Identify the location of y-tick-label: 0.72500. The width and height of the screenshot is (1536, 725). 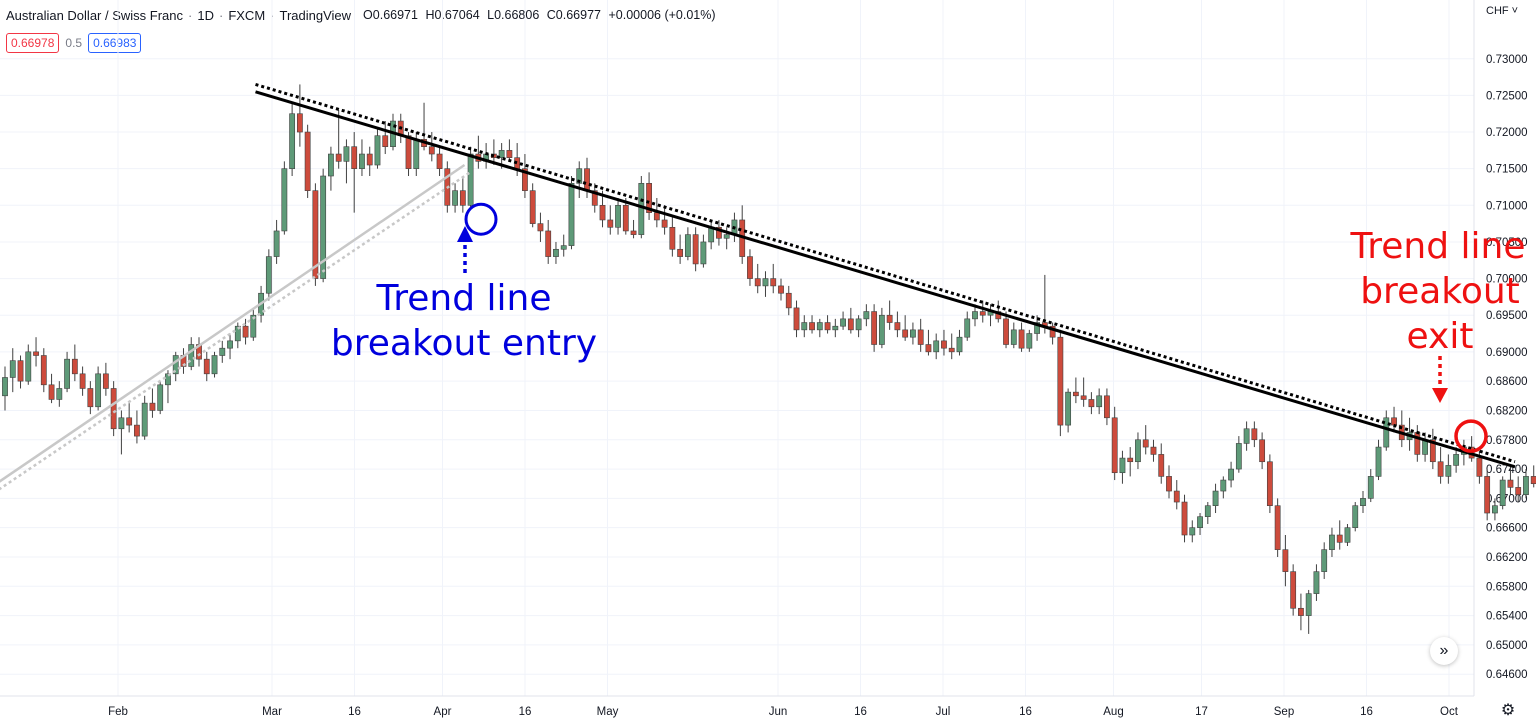
(1507, 96).